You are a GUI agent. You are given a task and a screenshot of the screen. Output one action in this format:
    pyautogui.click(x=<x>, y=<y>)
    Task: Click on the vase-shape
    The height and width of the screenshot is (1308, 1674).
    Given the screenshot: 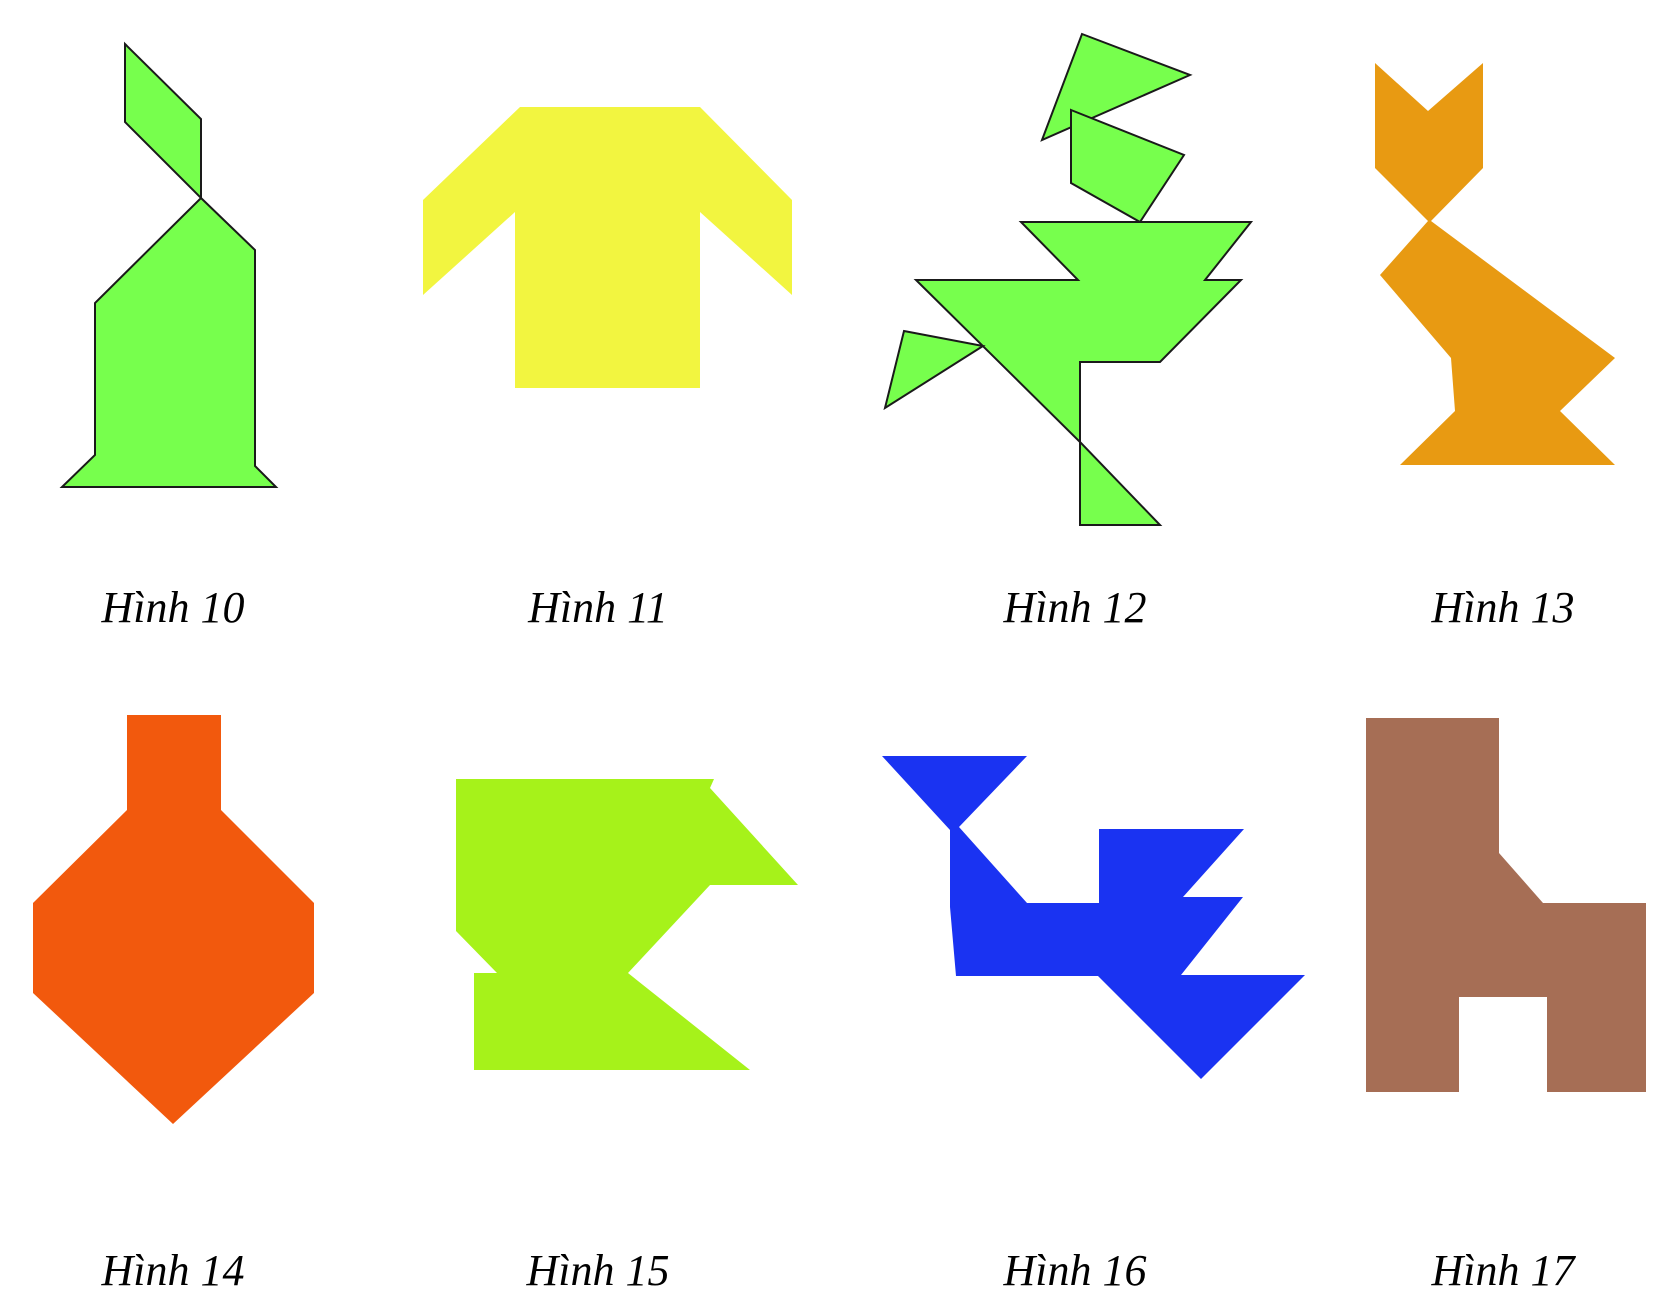 What is the action you would take?
    pyautogui.click(x=173, y=919)
    